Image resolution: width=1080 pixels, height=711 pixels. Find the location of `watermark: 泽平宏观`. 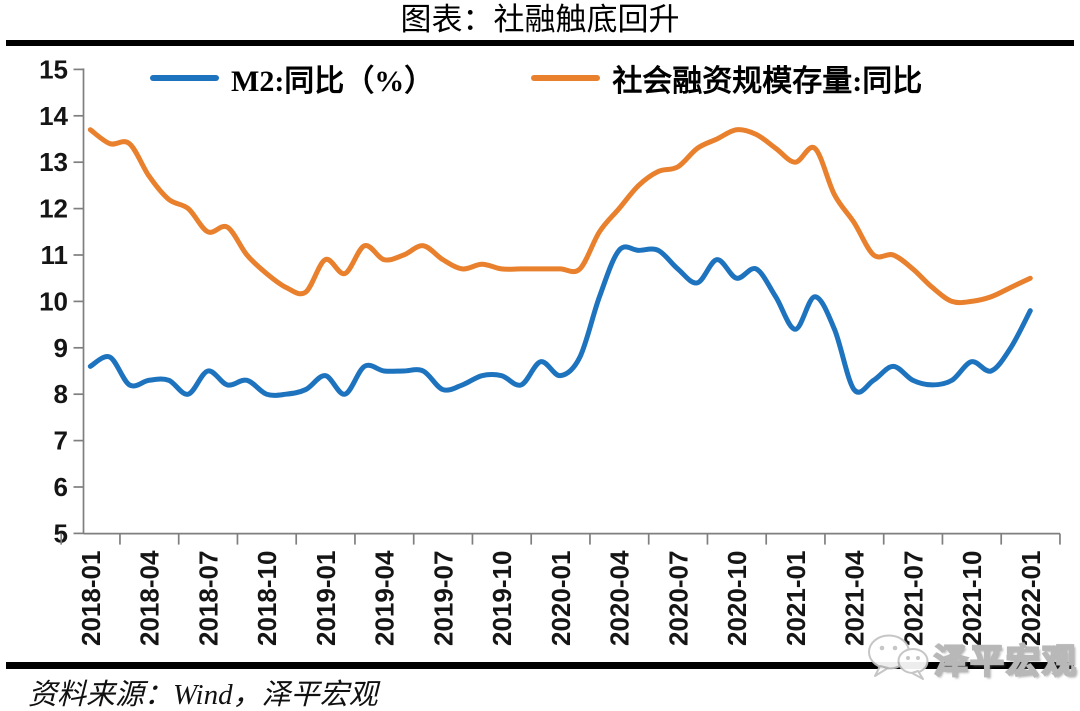

watermark: 泽平宏观 is located at coordinates (972, 658).